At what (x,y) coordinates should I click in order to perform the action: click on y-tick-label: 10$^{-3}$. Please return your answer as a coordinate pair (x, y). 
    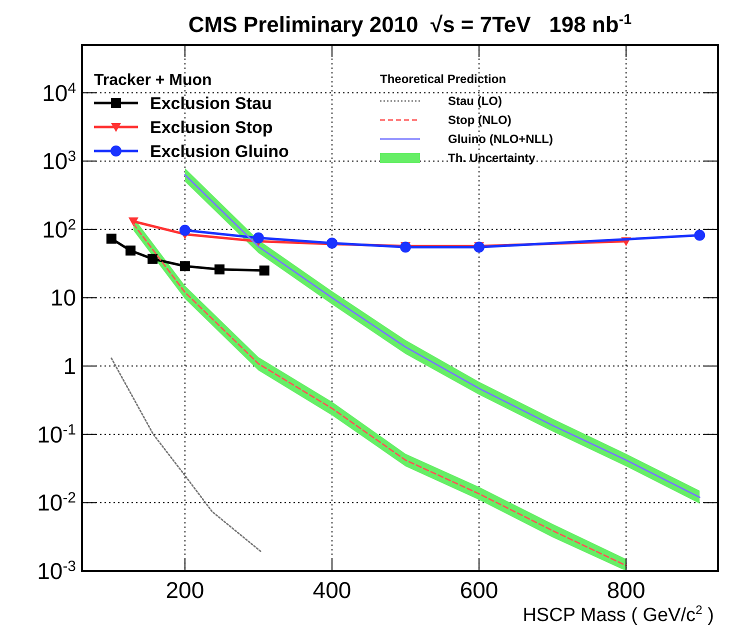
    Looking at the image, I should click on (56, 571).